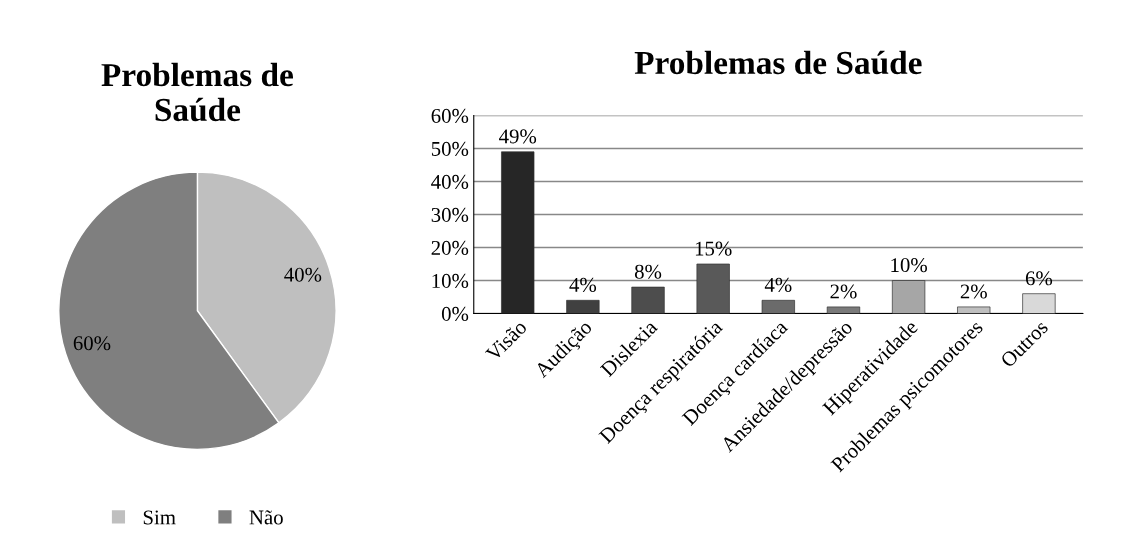 Image resolution: width=1128 pixels, height=550 pixels. What do you see at coordinates (159, 517) in the screenshot?
I see `legend-label: Sim` at bounding box center [159, 517].